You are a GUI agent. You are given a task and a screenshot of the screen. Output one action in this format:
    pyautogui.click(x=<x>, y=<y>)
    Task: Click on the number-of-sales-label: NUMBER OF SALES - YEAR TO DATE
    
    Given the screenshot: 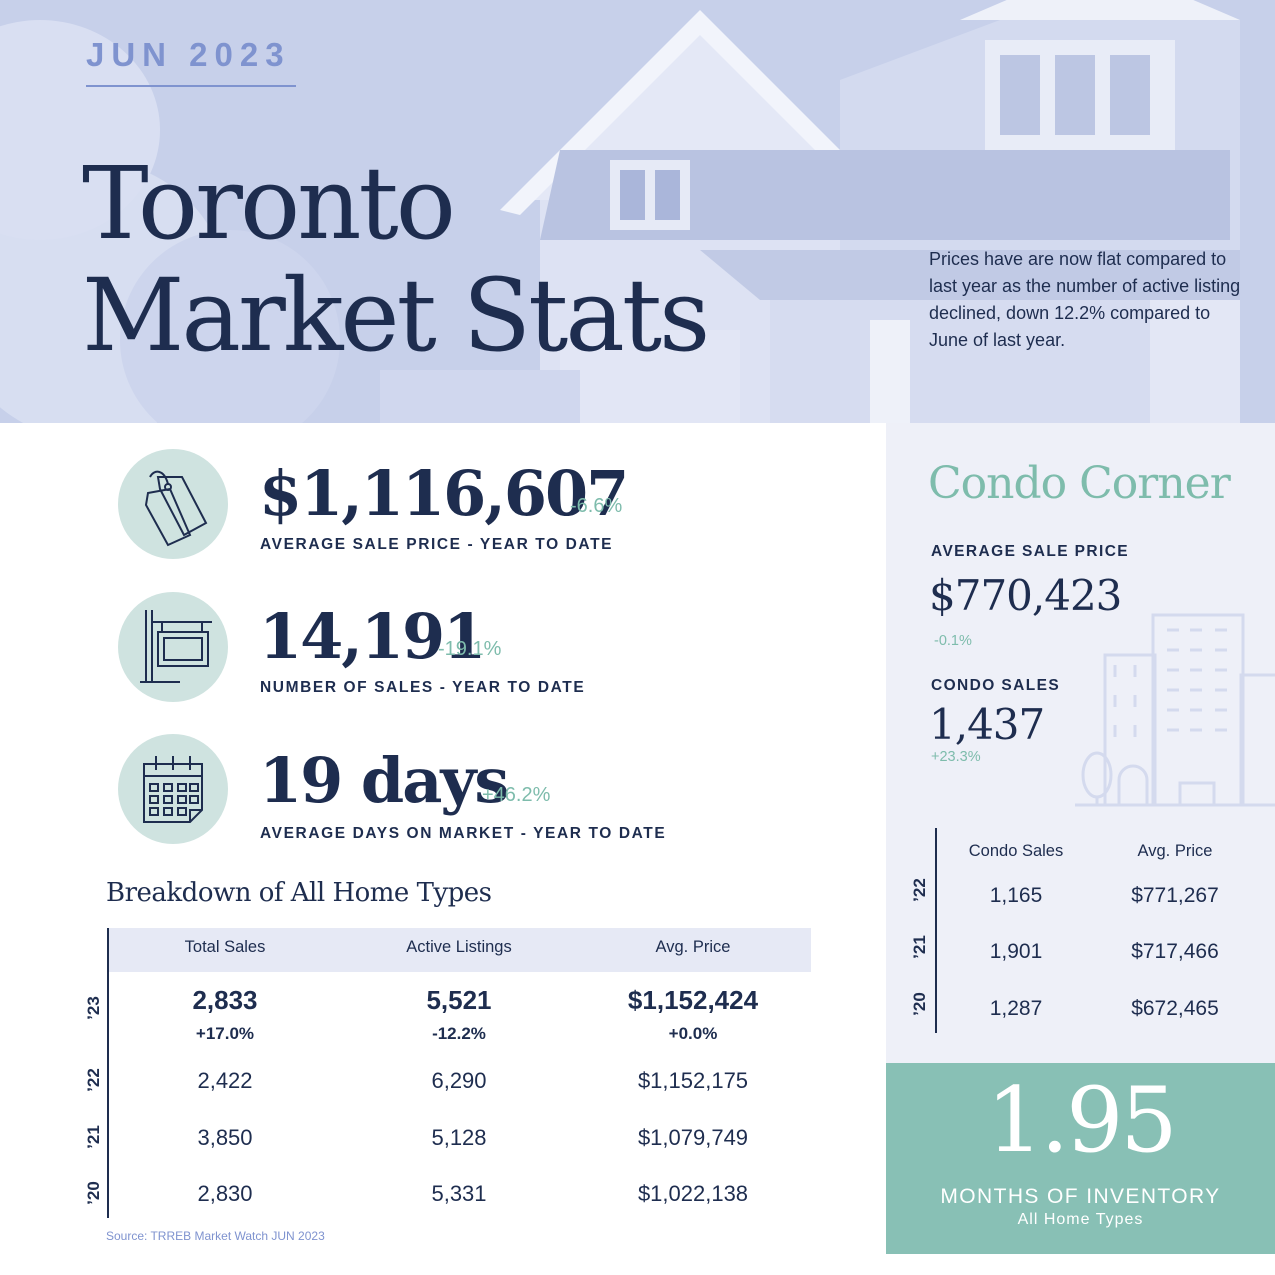 What is the action you would take?
    pyautogui.click(x=423, y=687)
    